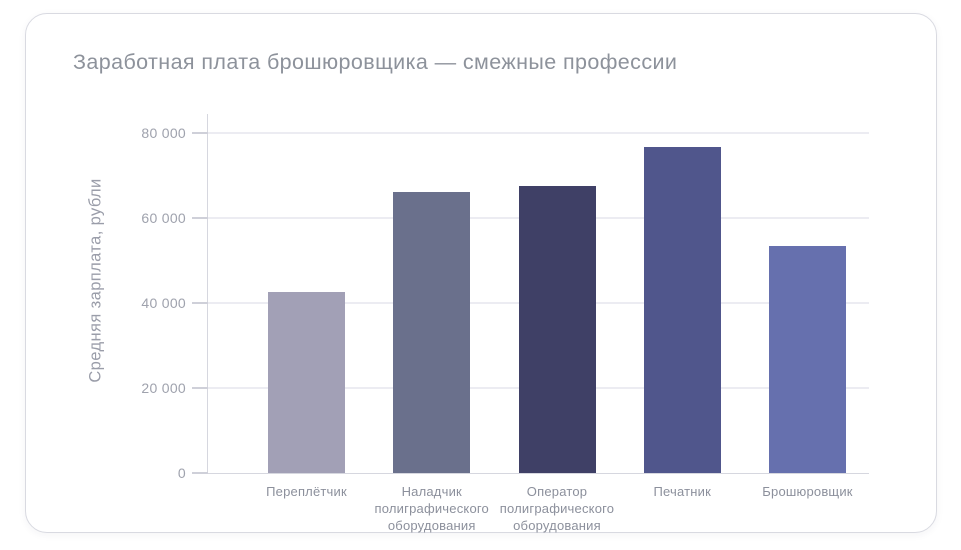 Image resolution: width=961 pixels, height=550 pixels. What do you see at coordinates (557, 508) in the screenshot?
I see `x-tick-label: Оператор полиграфического оборудования` at bounding box center [557, 508].